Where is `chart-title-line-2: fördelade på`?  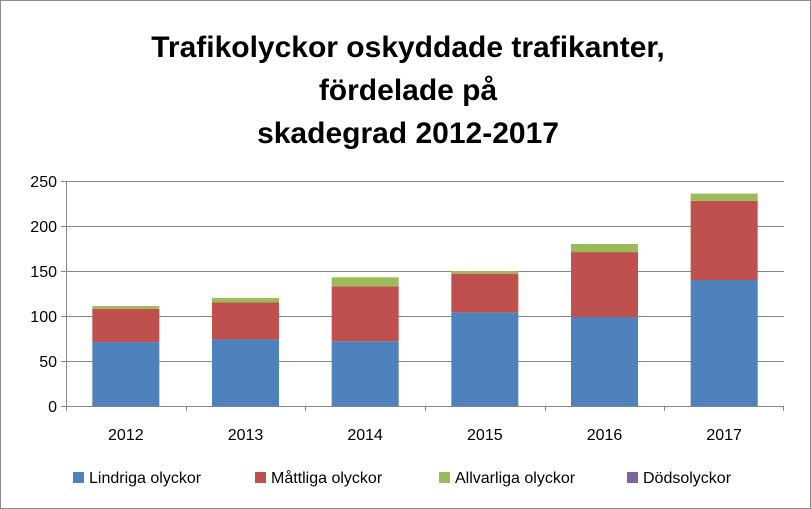 chart-title-line-2: fördelade på is located at coordinates (408, 90).